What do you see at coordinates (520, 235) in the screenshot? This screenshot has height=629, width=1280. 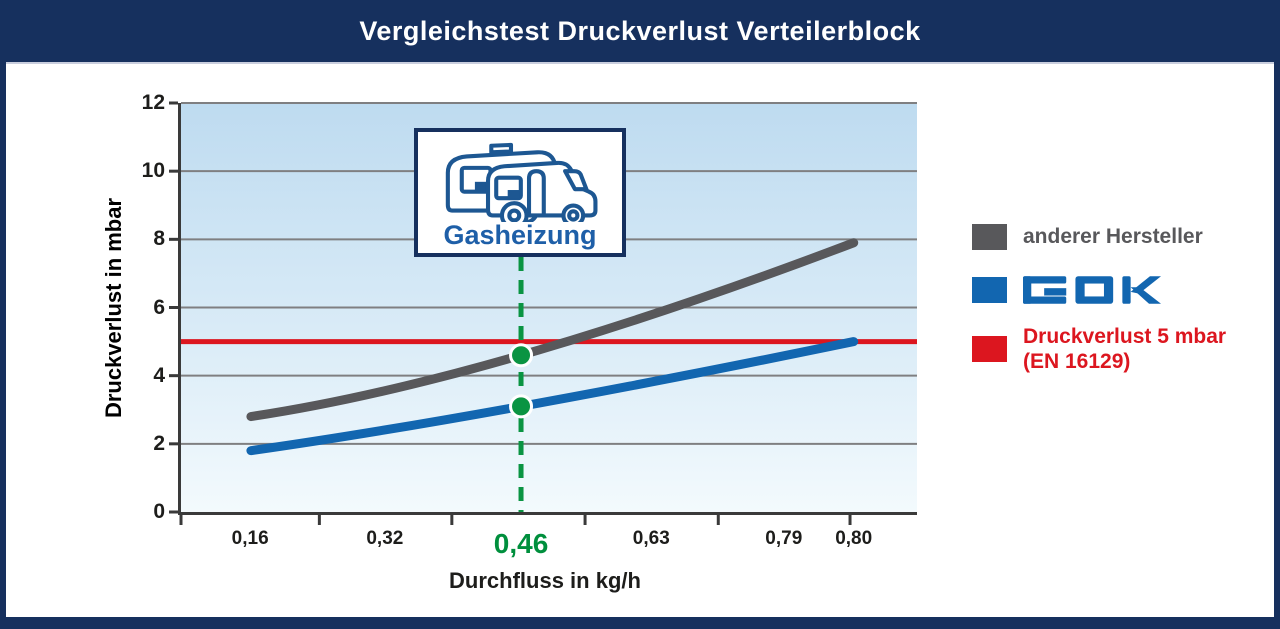 I see `gasheizung-label: Gasheizung` at bounding box center [520, 235].